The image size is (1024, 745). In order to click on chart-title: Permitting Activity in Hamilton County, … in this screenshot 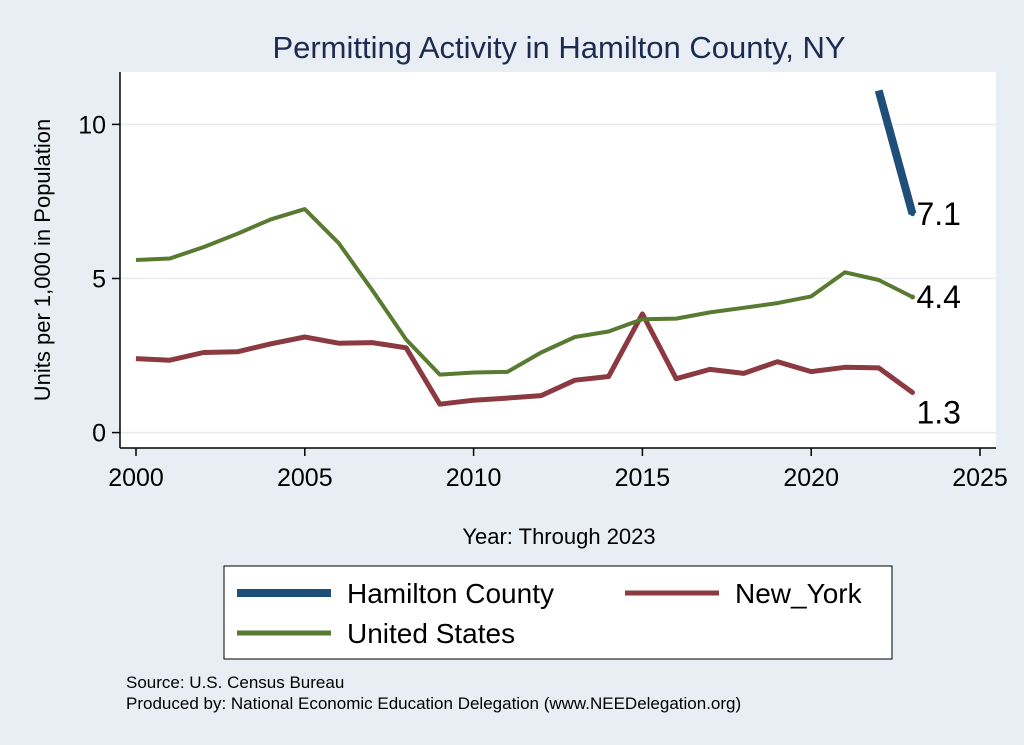, I will do `click(558, 47)`.